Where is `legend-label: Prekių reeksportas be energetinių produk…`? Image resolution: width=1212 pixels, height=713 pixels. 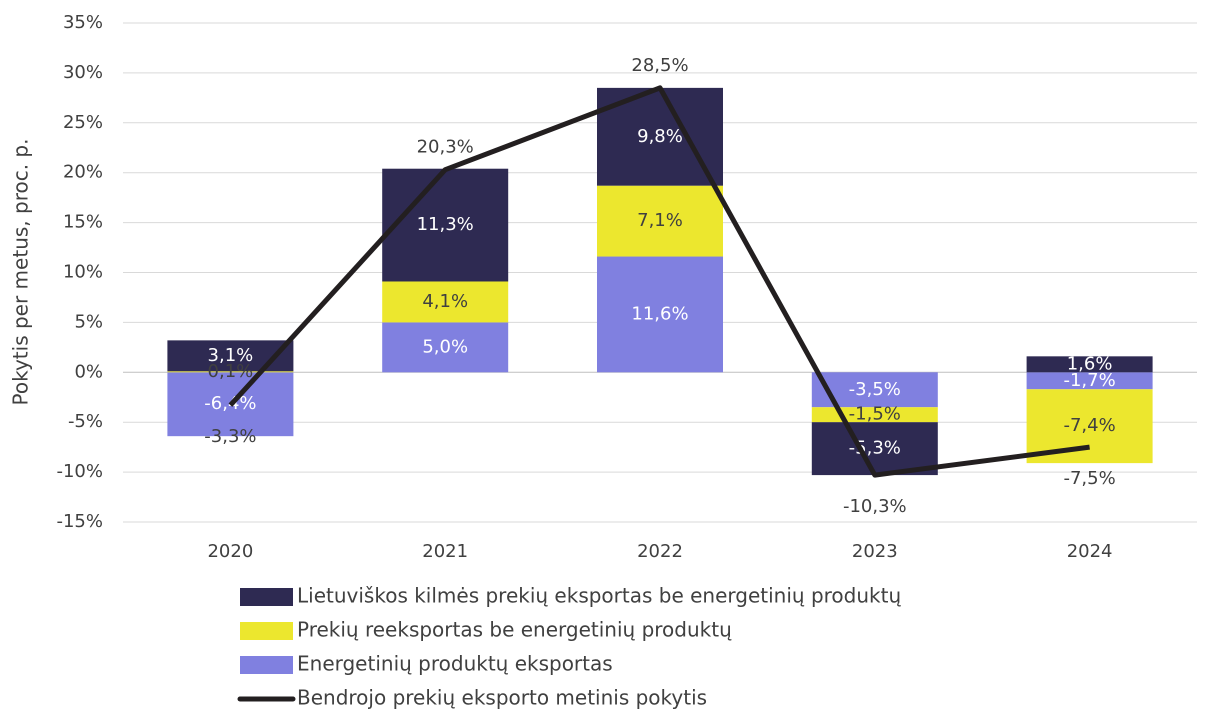 legend-label: Prekių reeksportas be energetinių produk… is located at coordinates (514, 630).